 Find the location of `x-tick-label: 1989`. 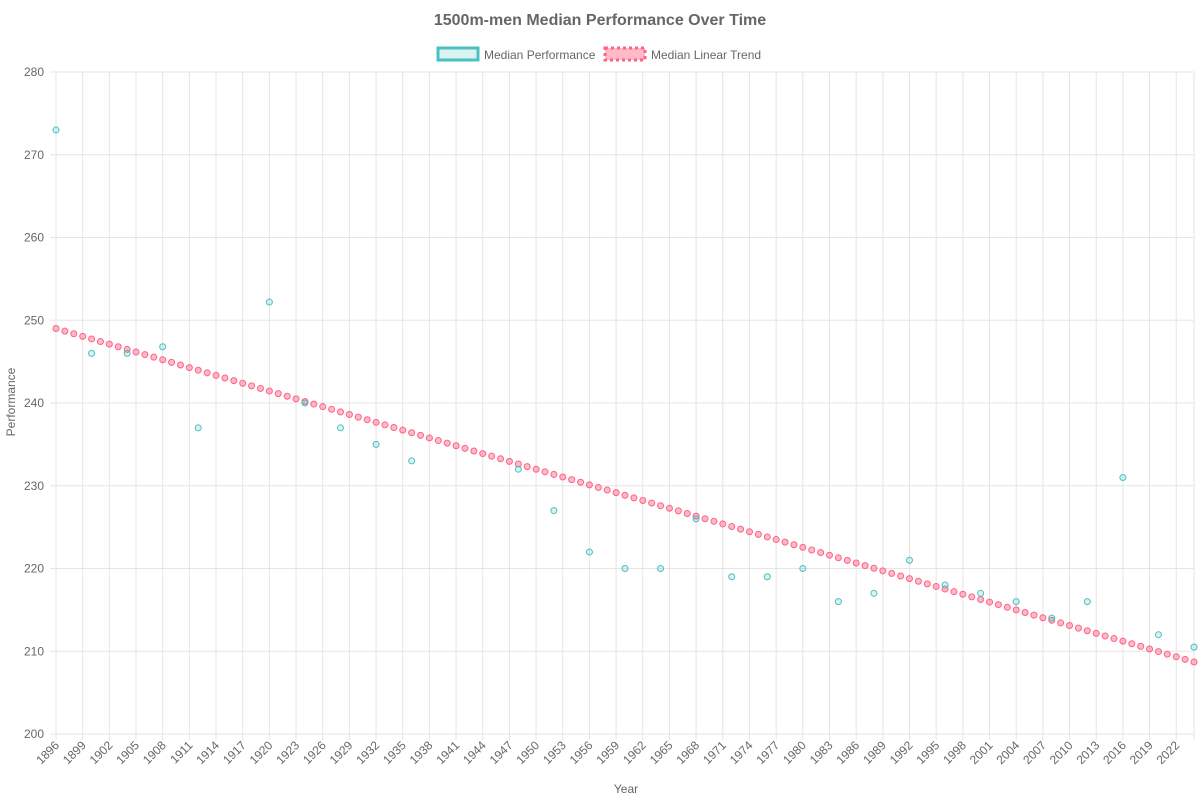

x-tick-label: 1989 is located at coordinates (874, 752).